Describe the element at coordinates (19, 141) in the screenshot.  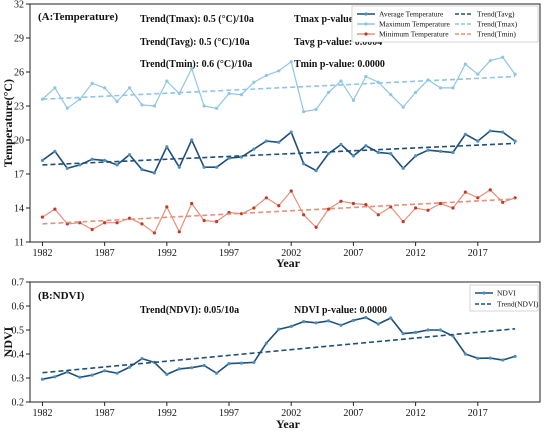
I see `y-tick-label: 20` at that location.